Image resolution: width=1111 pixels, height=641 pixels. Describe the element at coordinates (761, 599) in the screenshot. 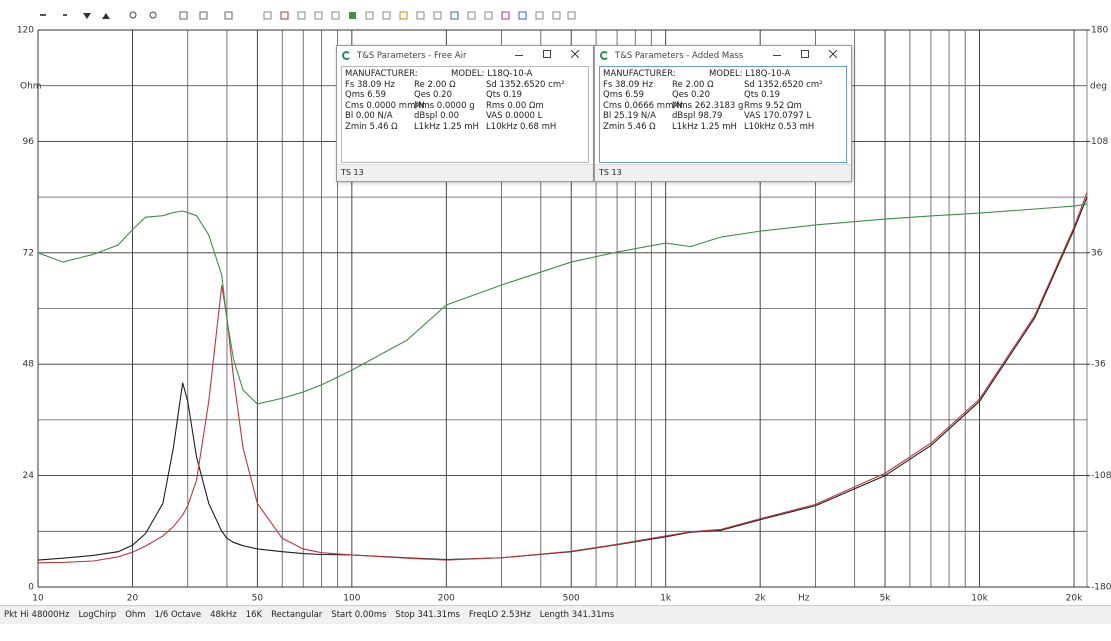

I see `x-tick-label: 2k` at that location.